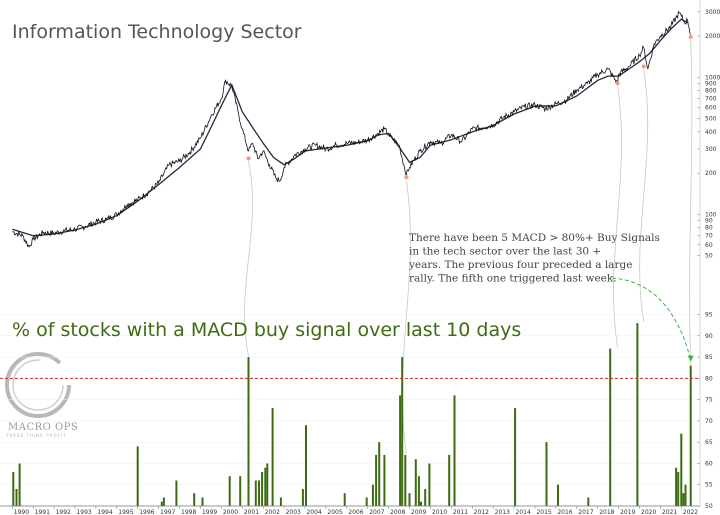 This screenshot has height=515, width=720. Describe the element at coordinates (376, 512) in the screenshot. I see `x-tick-label: 2007` at that location.